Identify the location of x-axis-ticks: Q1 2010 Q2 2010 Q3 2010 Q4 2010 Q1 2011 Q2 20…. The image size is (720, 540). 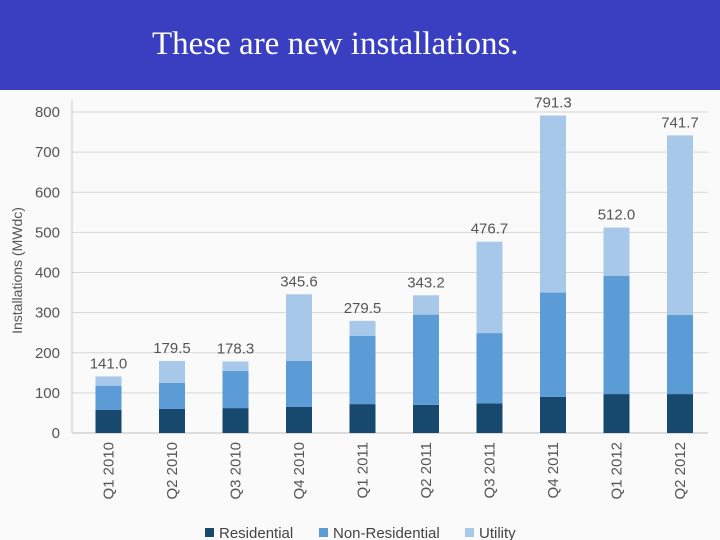
(395, 471).